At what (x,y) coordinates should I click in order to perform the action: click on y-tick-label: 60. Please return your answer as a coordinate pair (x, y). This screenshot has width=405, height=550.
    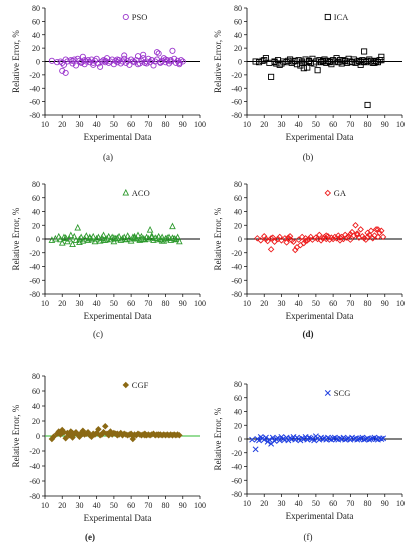
    Looking at the image, I should click on (238, 198).